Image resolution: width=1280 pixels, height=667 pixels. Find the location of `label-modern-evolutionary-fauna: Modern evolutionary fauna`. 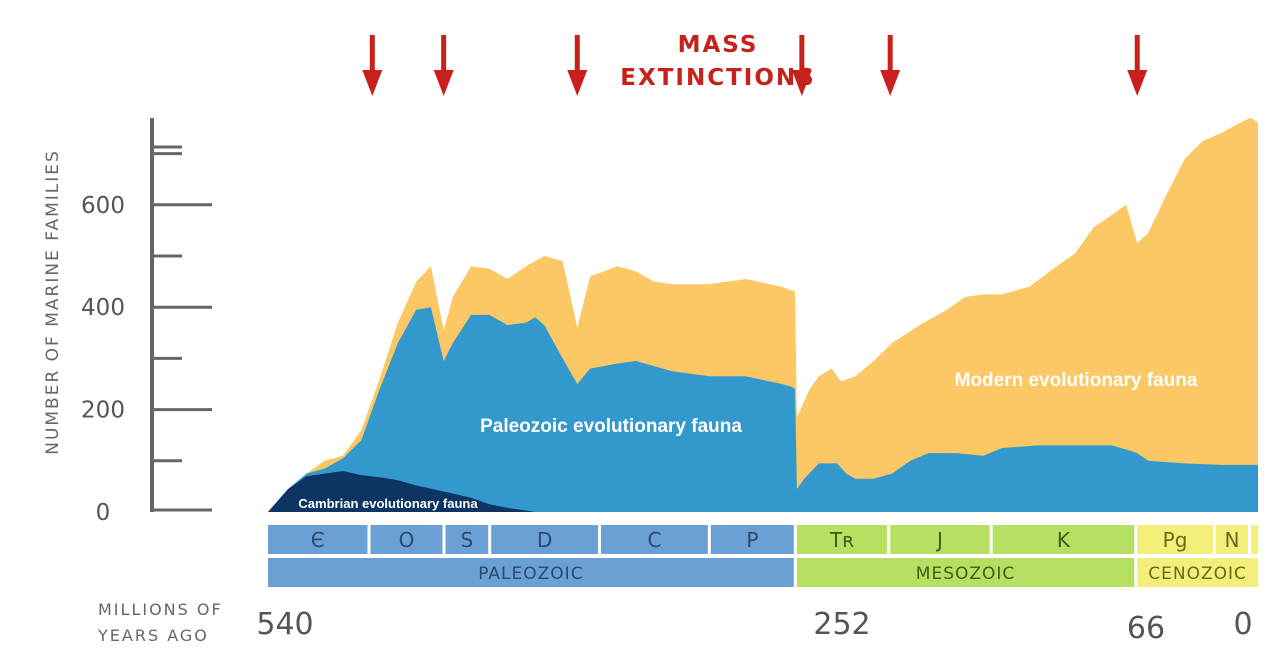

label-modern-evolutionary-fauna: Modern evolutionary fauna is located at coordinates (1076, 380).